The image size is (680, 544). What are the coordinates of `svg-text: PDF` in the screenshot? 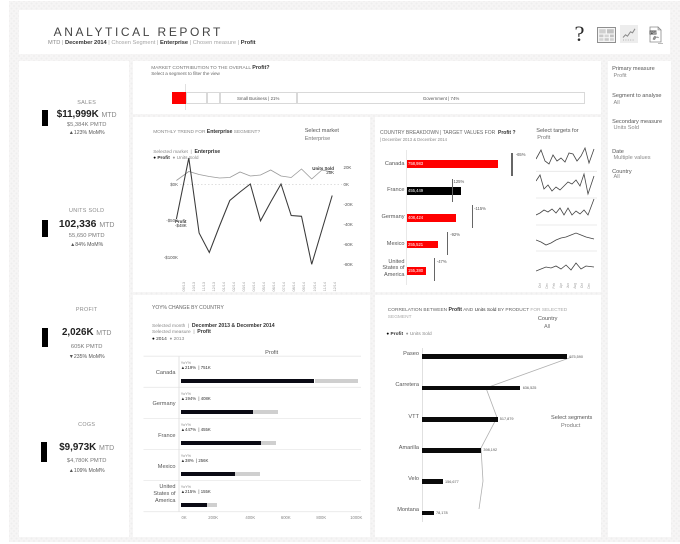 It's located at (654, 33).